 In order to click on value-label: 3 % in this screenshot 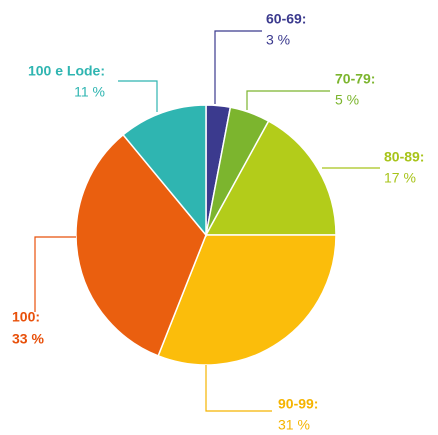, I will do `click(278, 40)`.